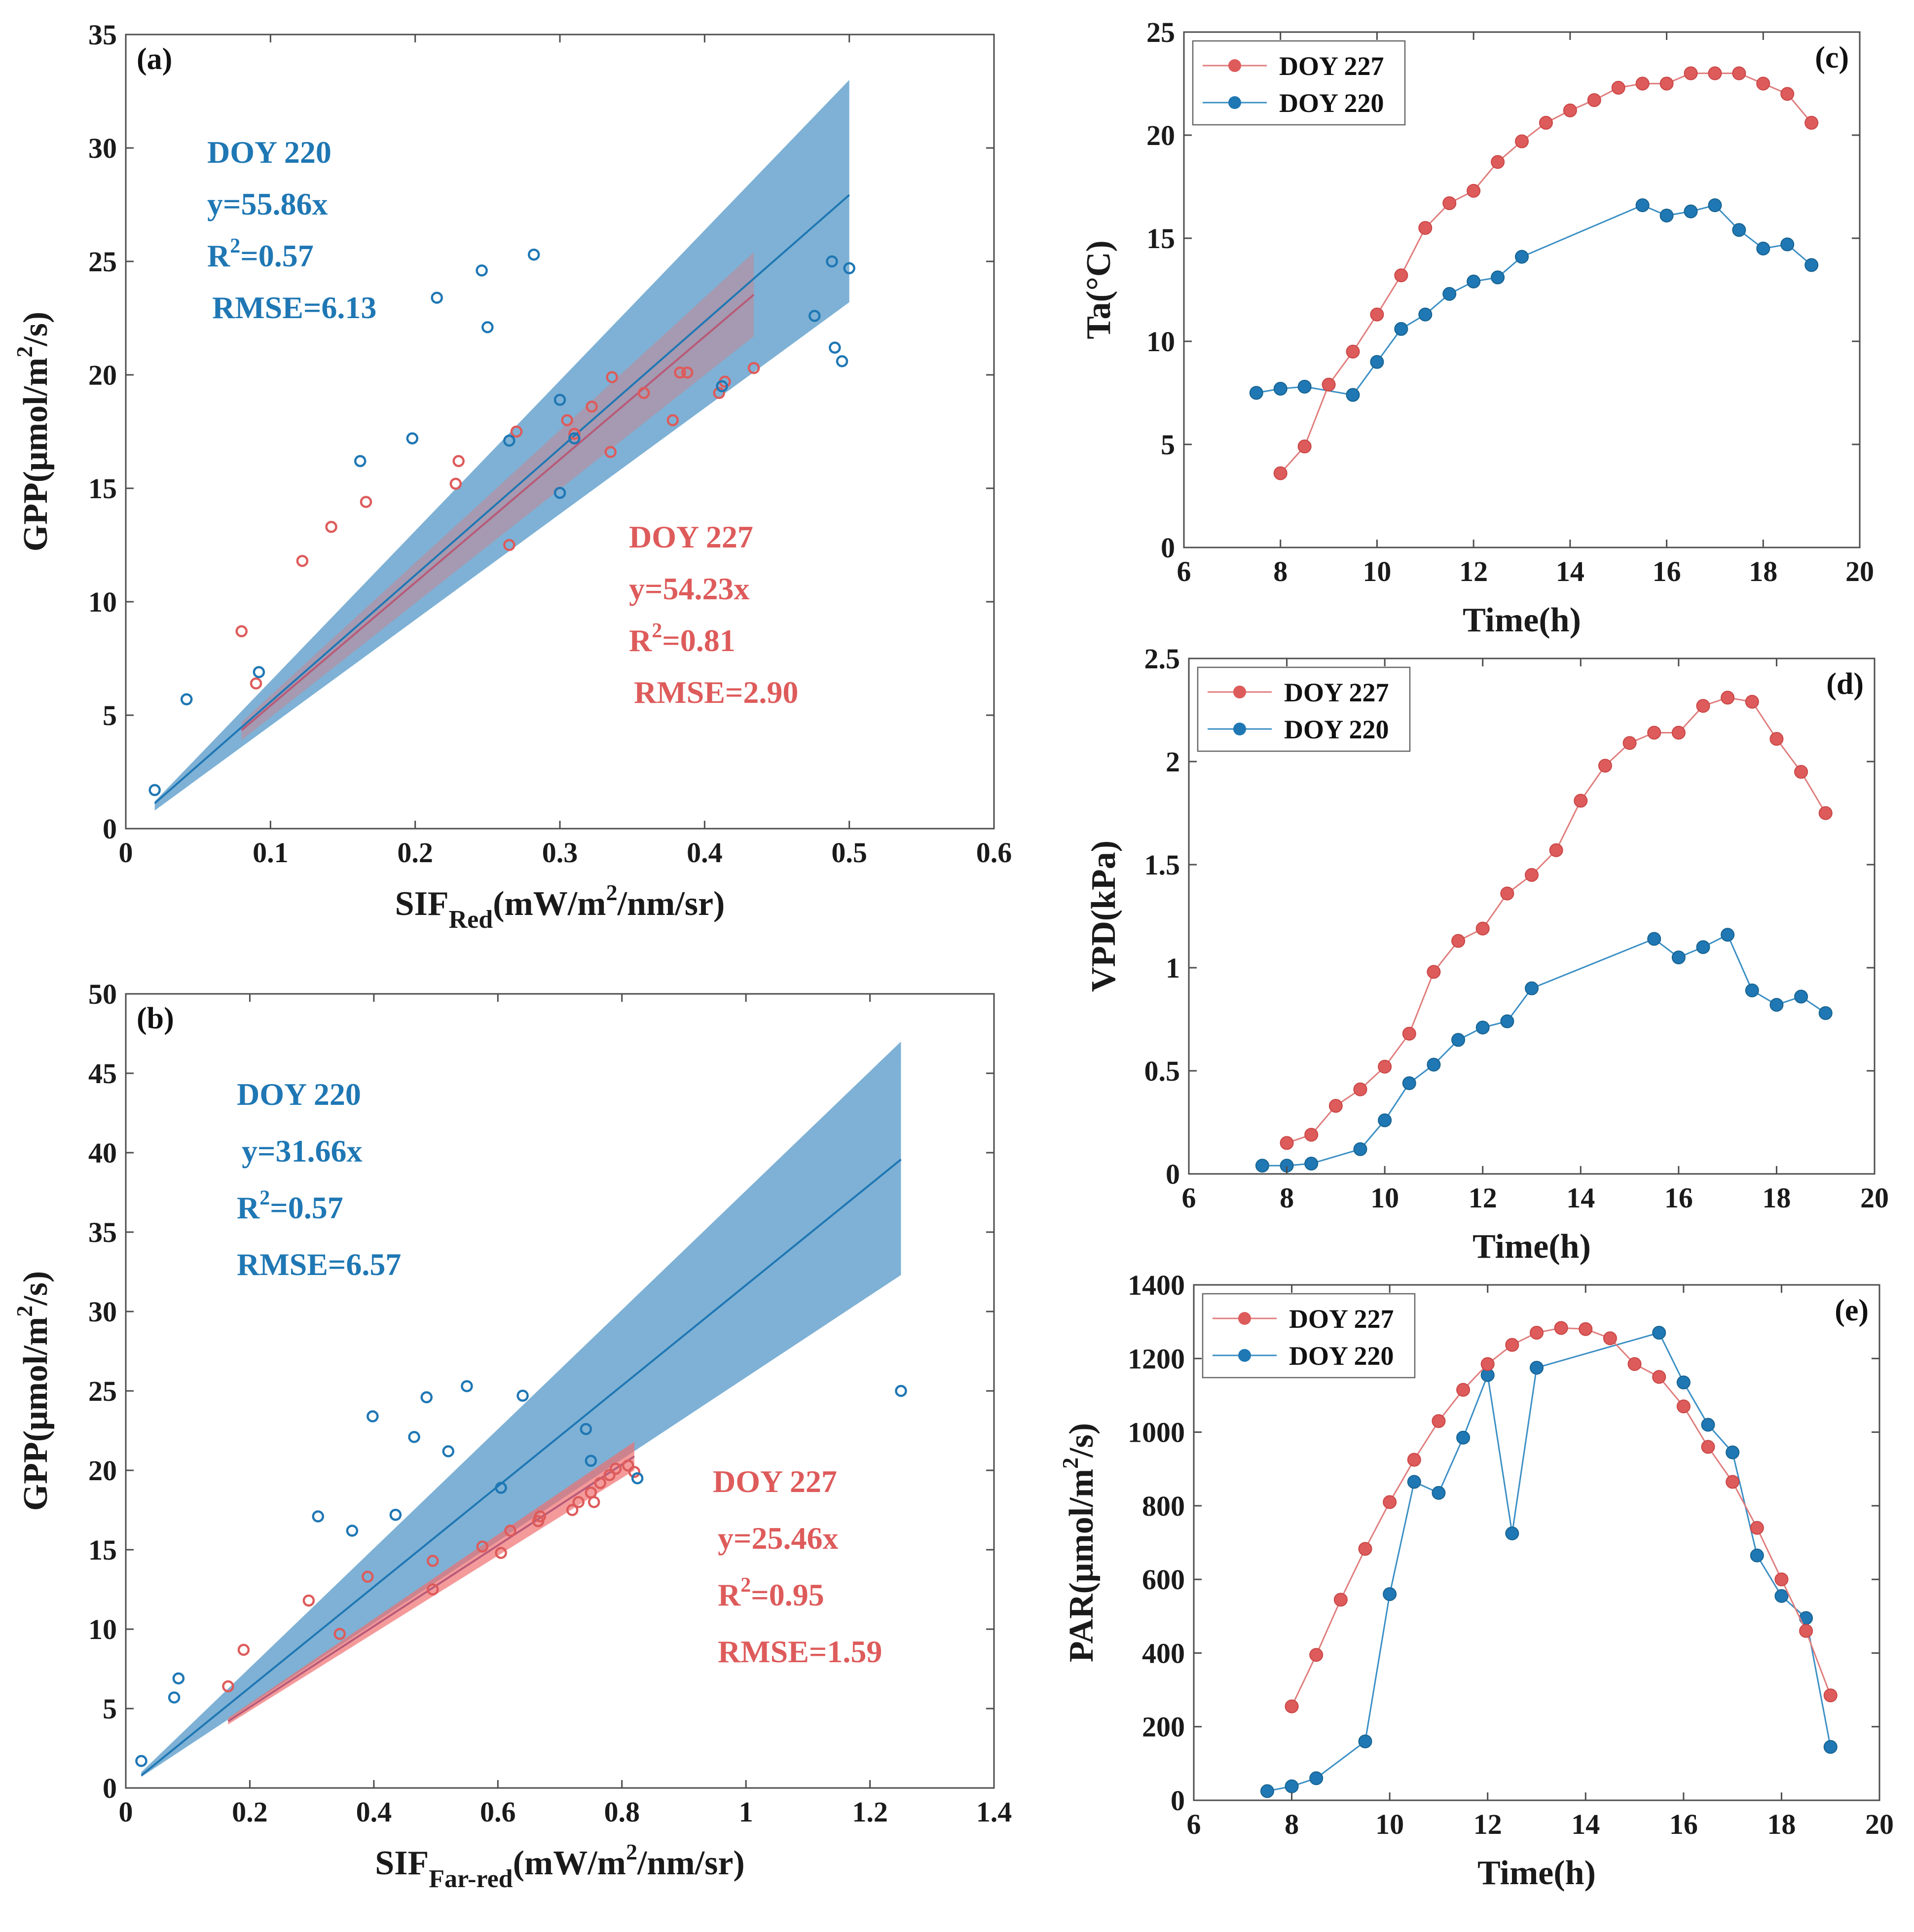 Image resolution: width=1914 pixels, height=1932 pixels. What do you see at coordinates (110, 715) in the screenshot?
I see `y-tick-label: 5` at bounding box center [110, 715].